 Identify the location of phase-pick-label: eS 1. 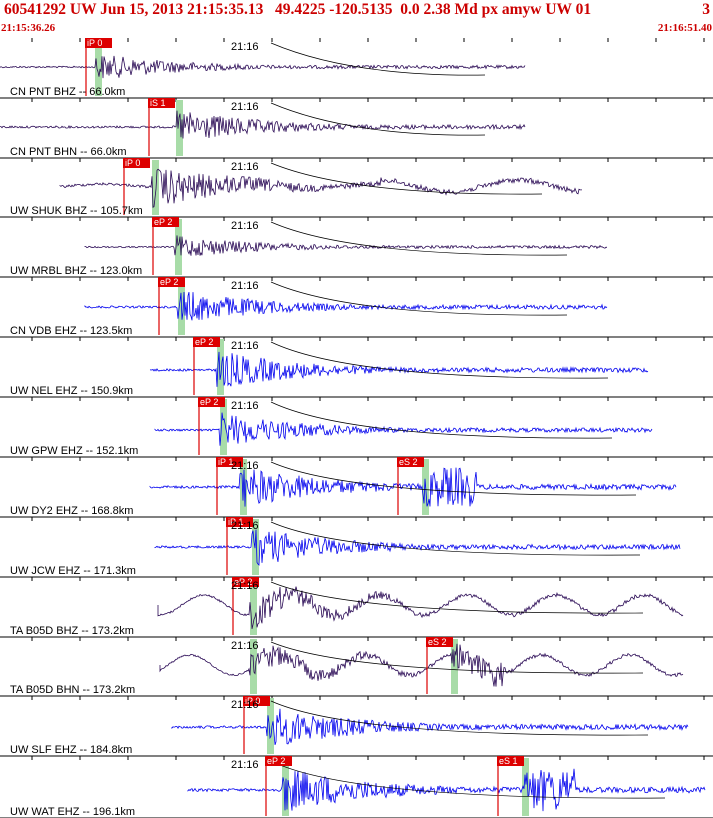
(508, 761).